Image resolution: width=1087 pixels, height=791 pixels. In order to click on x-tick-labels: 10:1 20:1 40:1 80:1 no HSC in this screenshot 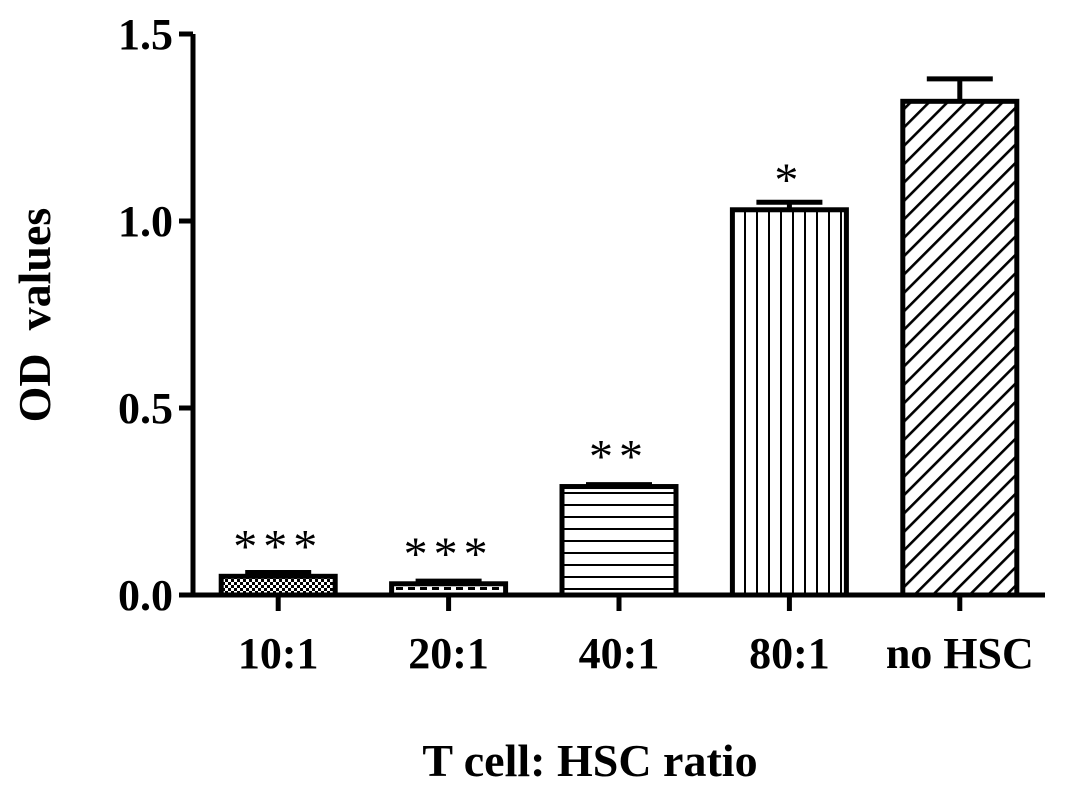, I will do `click(636, 636)`.